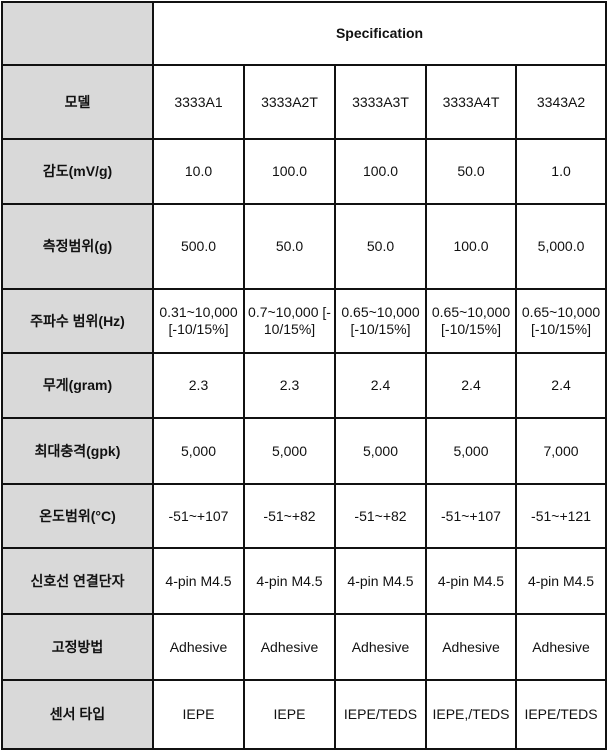 The image size is (609, 752). I want to click on table-row: 최대충격(gpk) 5,000 5,000 5,000 5,000 7,000, so click(304, 451).